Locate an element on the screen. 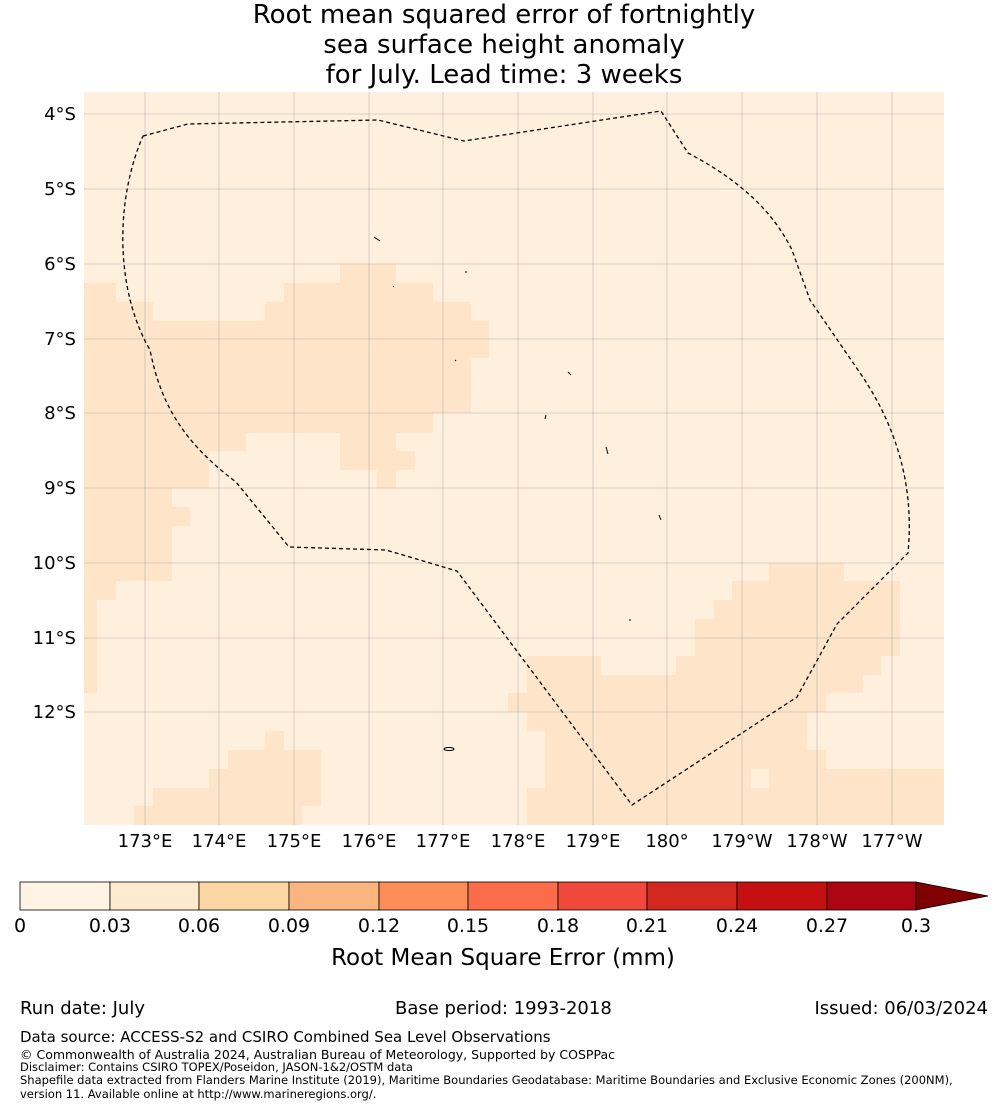  lat-label-5s: 5°S is located at coordinates (60, 189).